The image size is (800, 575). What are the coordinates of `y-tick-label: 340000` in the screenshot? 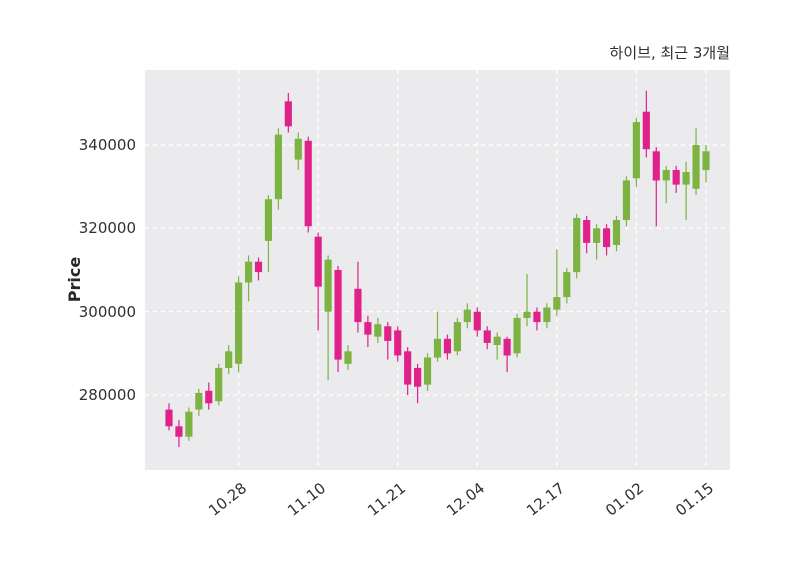 It's located at (107, 145).